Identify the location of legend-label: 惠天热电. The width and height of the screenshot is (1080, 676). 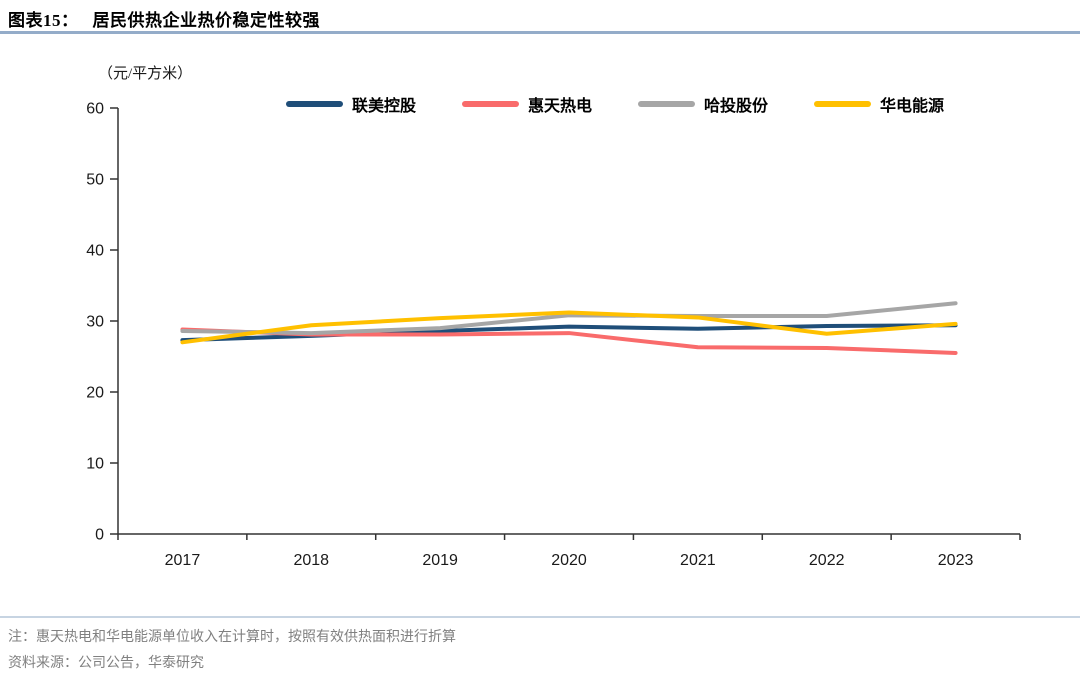
(560, 106).